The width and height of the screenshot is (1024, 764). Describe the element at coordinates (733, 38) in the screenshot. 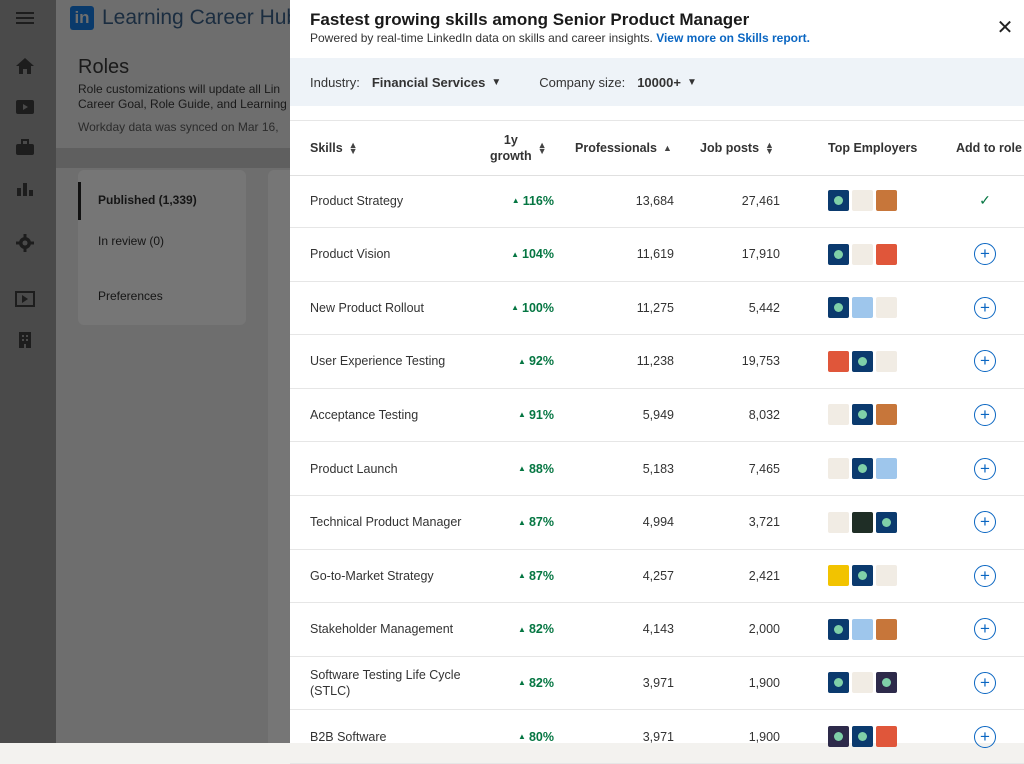

I see `skills-report-link: View more on Skills report.` at that location.